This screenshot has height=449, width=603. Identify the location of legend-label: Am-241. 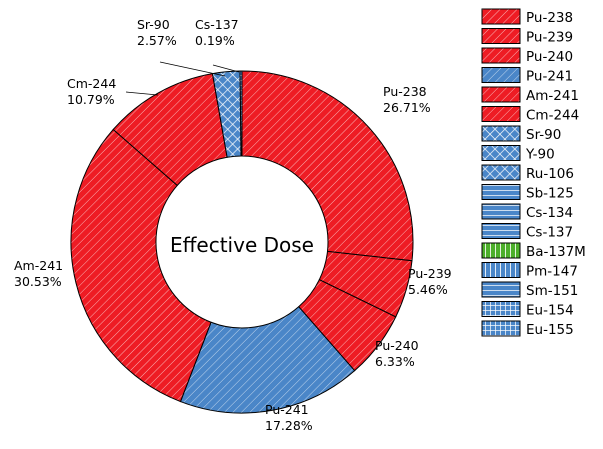
(552, 96).